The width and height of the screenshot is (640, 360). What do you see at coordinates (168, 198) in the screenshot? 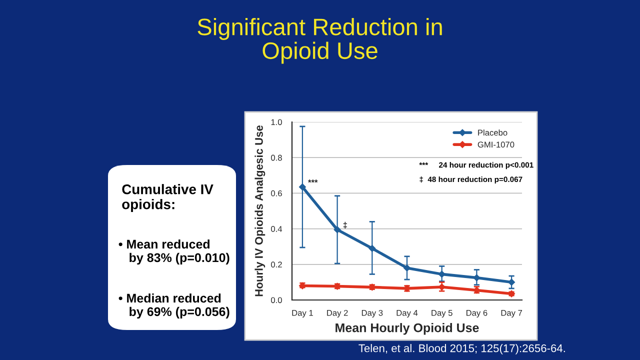
I see `text: Cumulative IV opioids:` at bounding box center [168, 198].